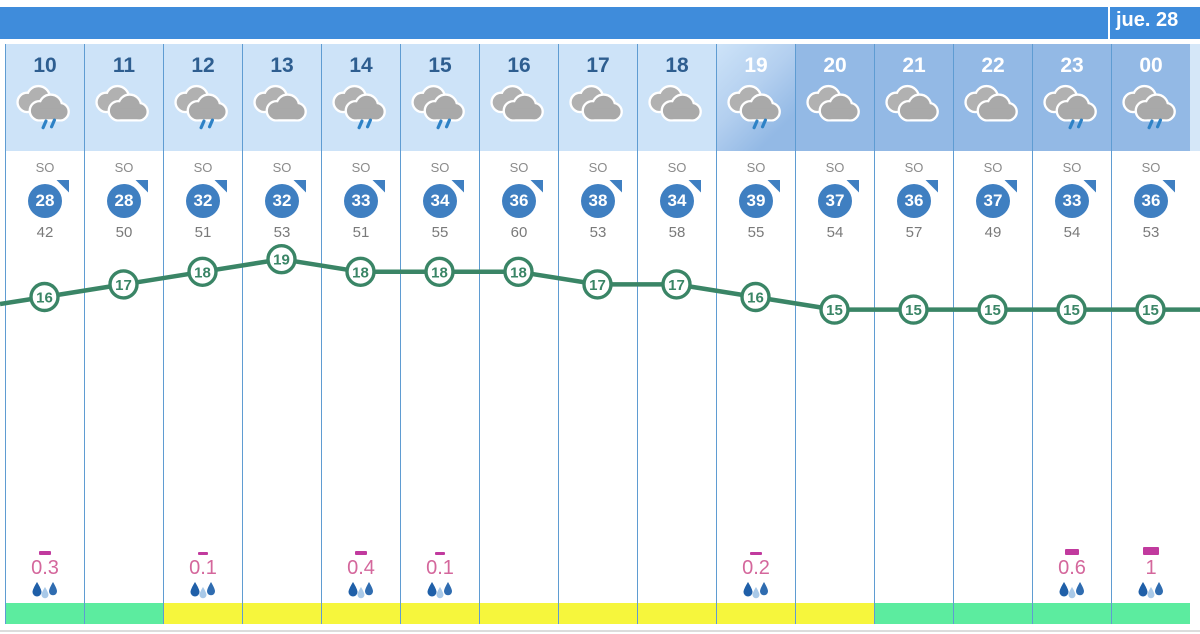 The width and height of the screenshot is (1200, 634). I want to click on hour-header: 11, so click(124, 97).